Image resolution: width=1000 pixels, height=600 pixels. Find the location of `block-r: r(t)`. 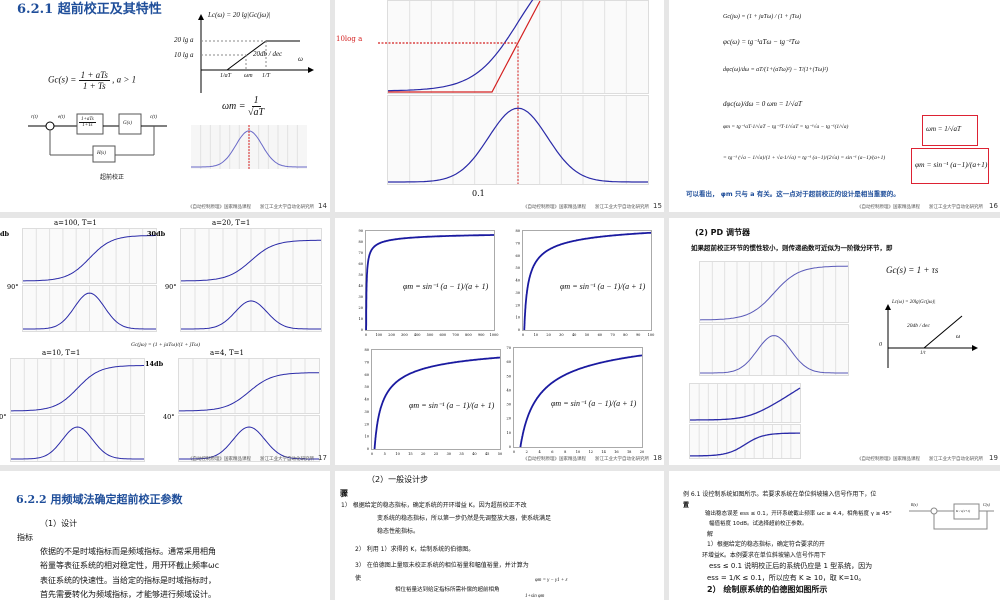

block-r: r(t) is located at coordinates (34, 117).